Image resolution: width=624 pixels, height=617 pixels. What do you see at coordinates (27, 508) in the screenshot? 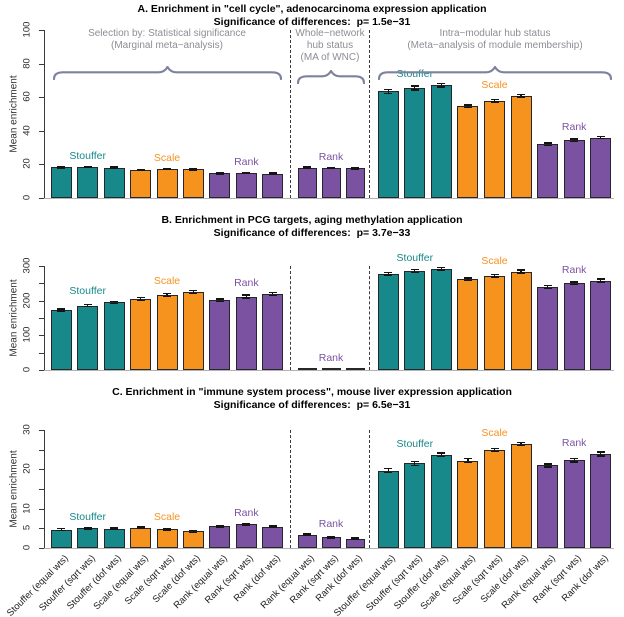
I see `y-tick-label: 10` at bounding box center [27, 508].